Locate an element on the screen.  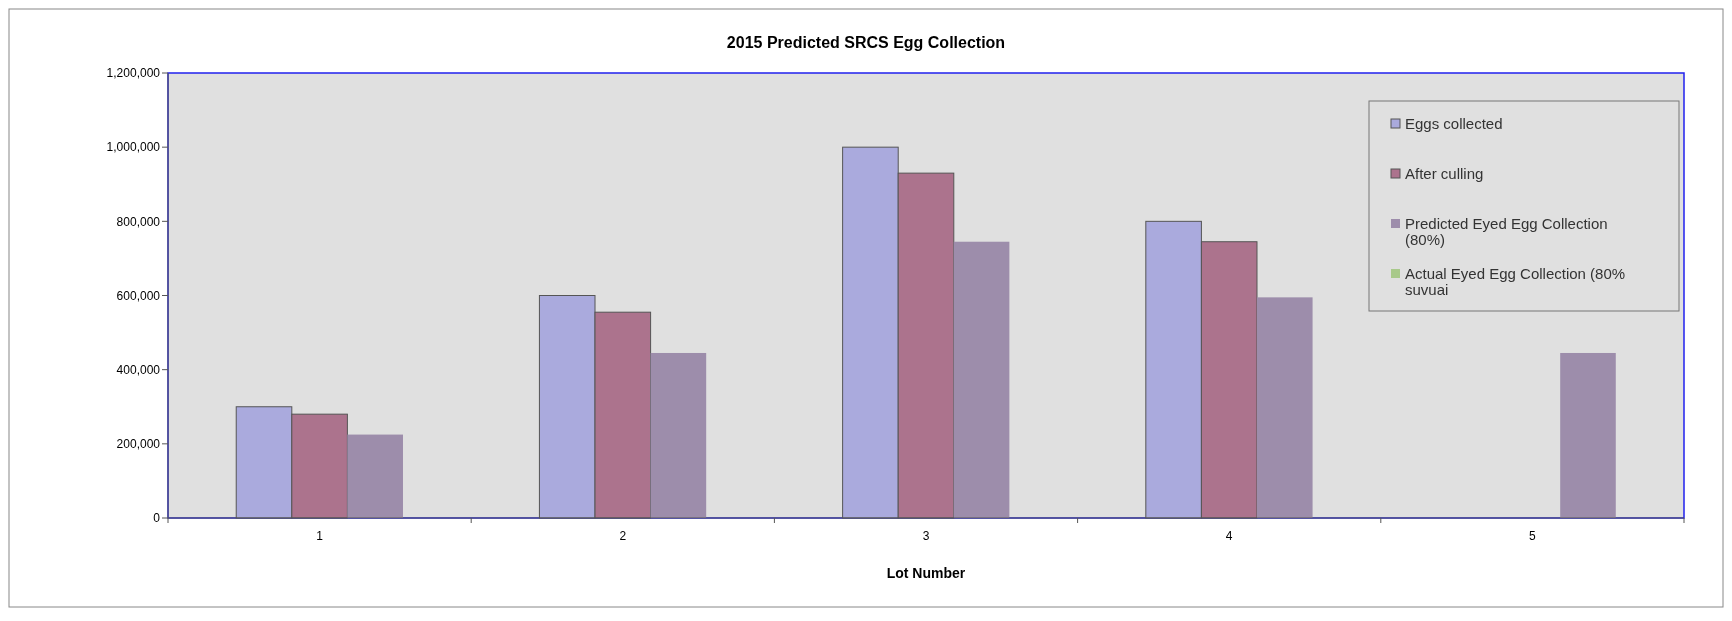
x-tick-label: 3 is located at coordinates (926, 536).